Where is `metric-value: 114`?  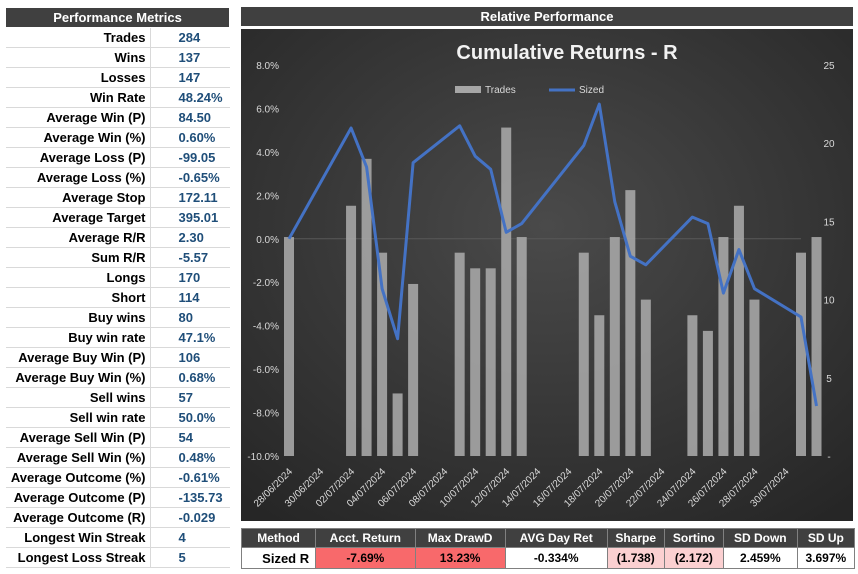 metric-value: 114 is located at coordinates (190, 297).